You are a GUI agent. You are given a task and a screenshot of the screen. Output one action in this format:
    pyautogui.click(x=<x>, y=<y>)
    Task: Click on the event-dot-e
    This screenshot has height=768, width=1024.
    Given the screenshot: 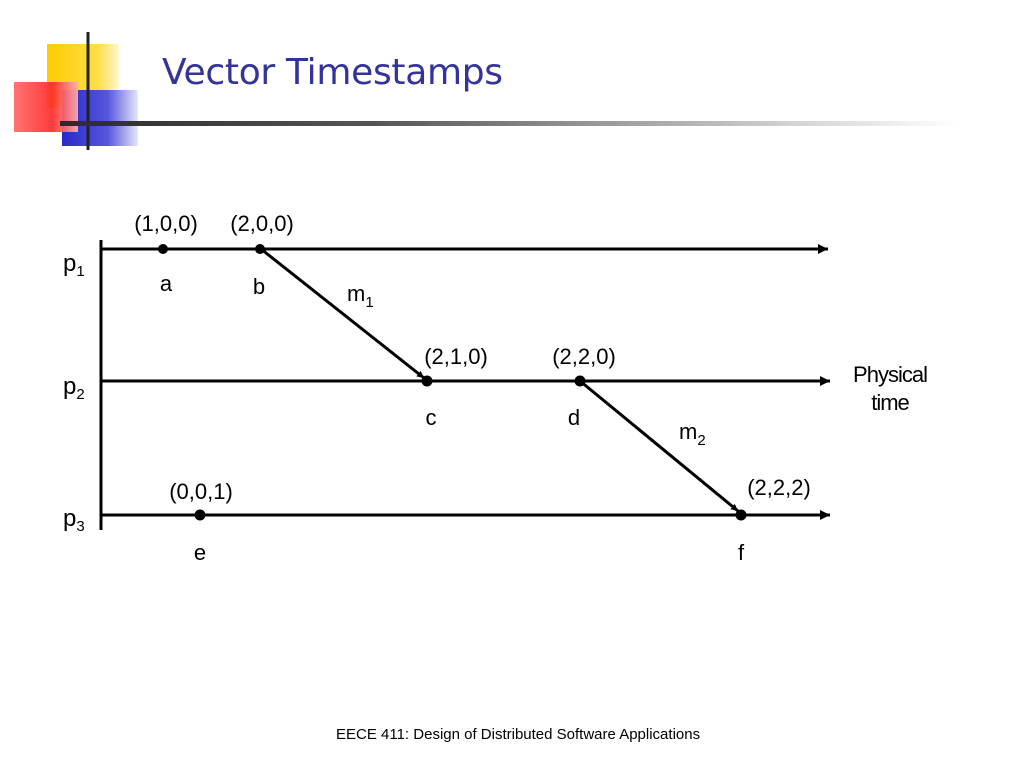 What is the action you would take?
    pyautogui.click(x=200, y=515)
    